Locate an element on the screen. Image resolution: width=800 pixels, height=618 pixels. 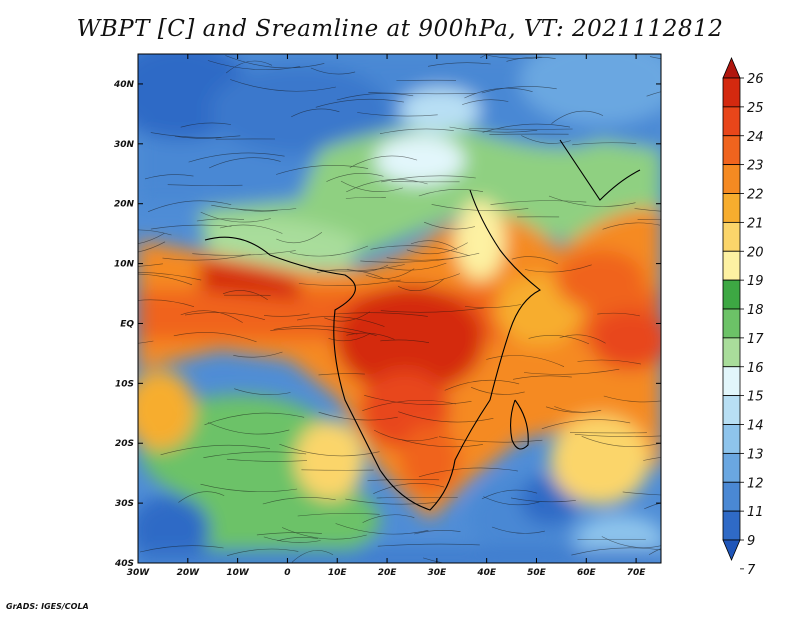
colorbar-label: 16 is located at coordinates (755, 368).